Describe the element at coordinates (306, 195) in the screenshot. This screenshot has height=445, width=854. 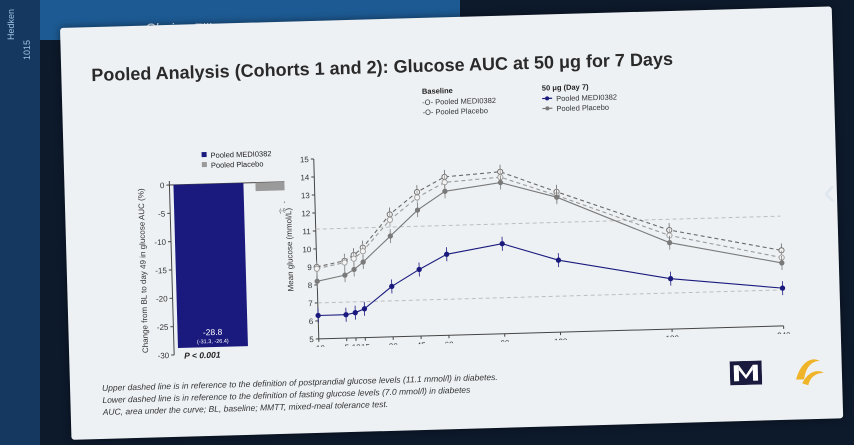
I see `y-tick-label: 13` at that location.